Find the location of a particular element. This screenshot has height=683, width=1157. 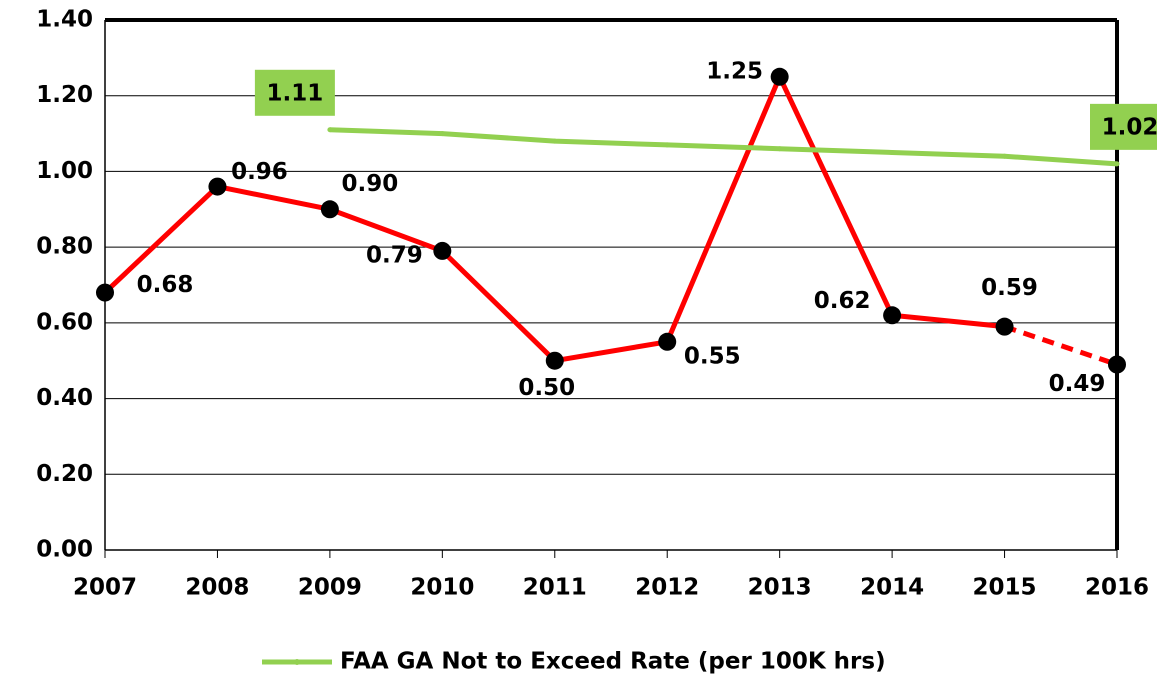

x-tick-label: 2013 is located at coordinates (780, 588).